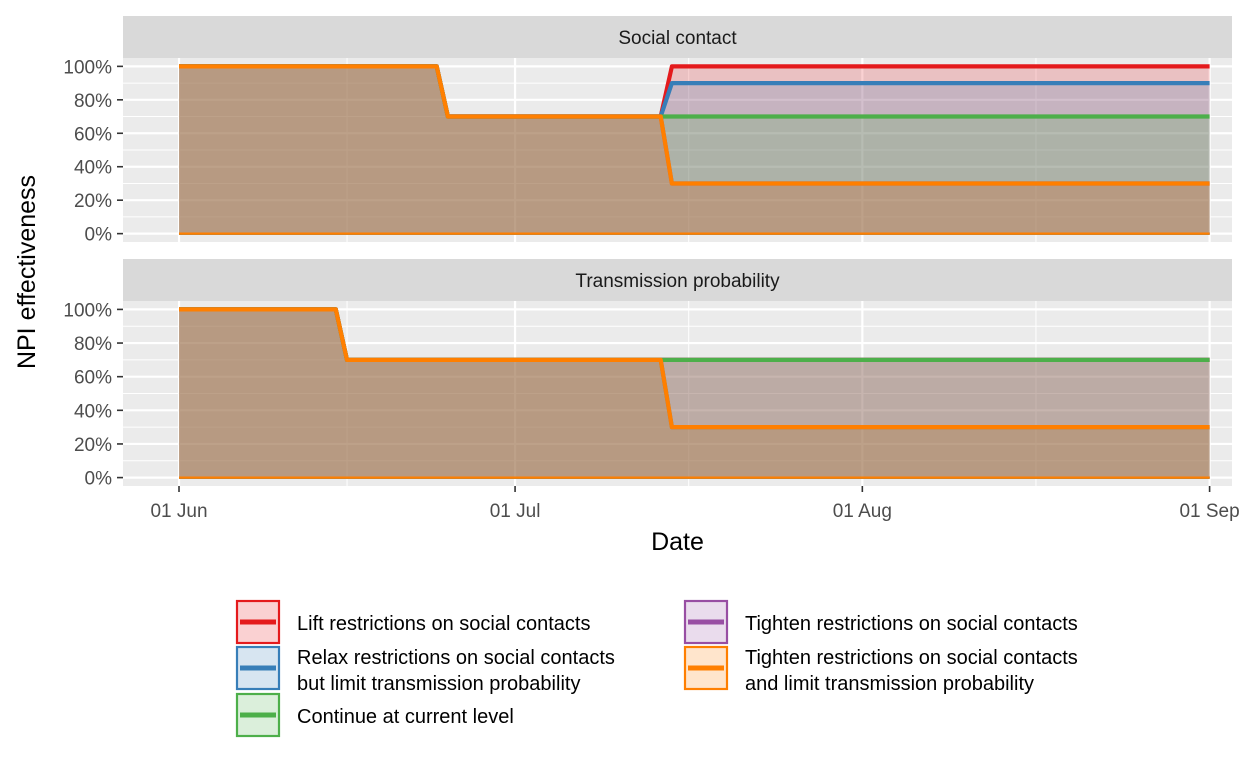  What do you see at coordinates (677, 542) in the screenshot?
I see `x-axis-title: Date` at bounding box center [677, 542].